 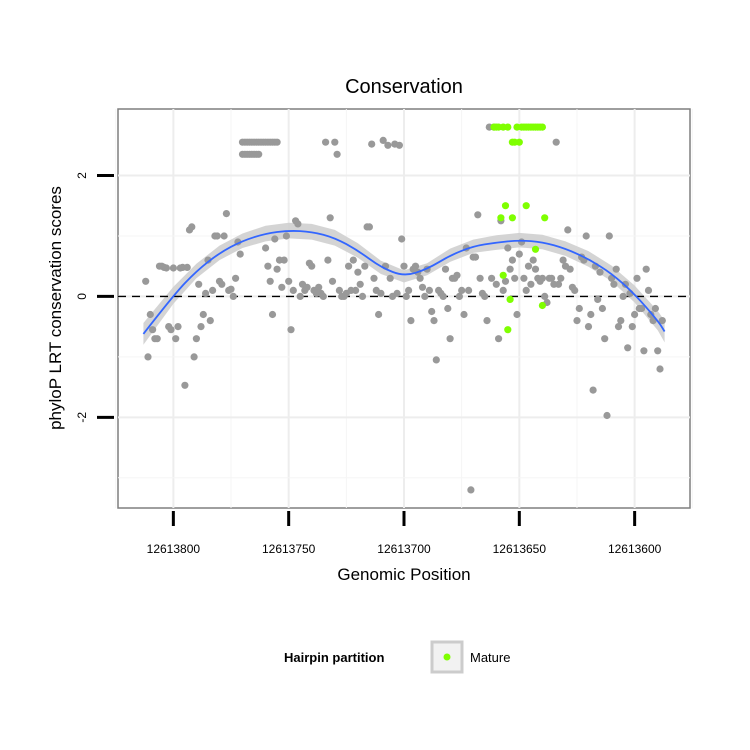 I want to click on legend-key-mature-dot, so click(x=447, y=657).